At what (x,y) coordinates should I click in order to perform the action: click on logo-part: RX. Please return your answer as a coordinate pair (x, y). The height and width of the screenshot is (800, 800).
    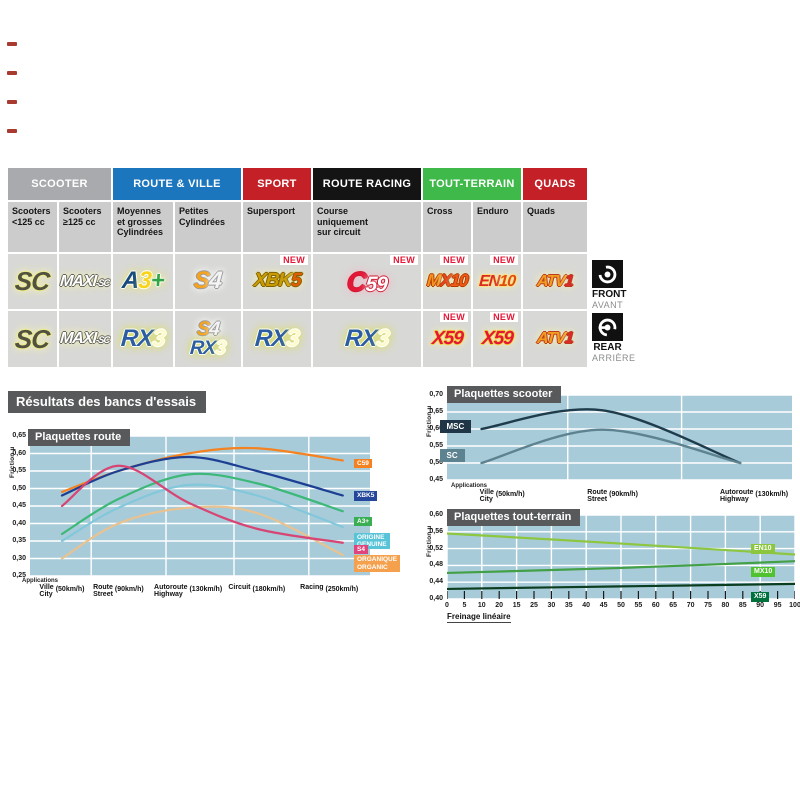
    Looking at the image, I should click on (361, 338).